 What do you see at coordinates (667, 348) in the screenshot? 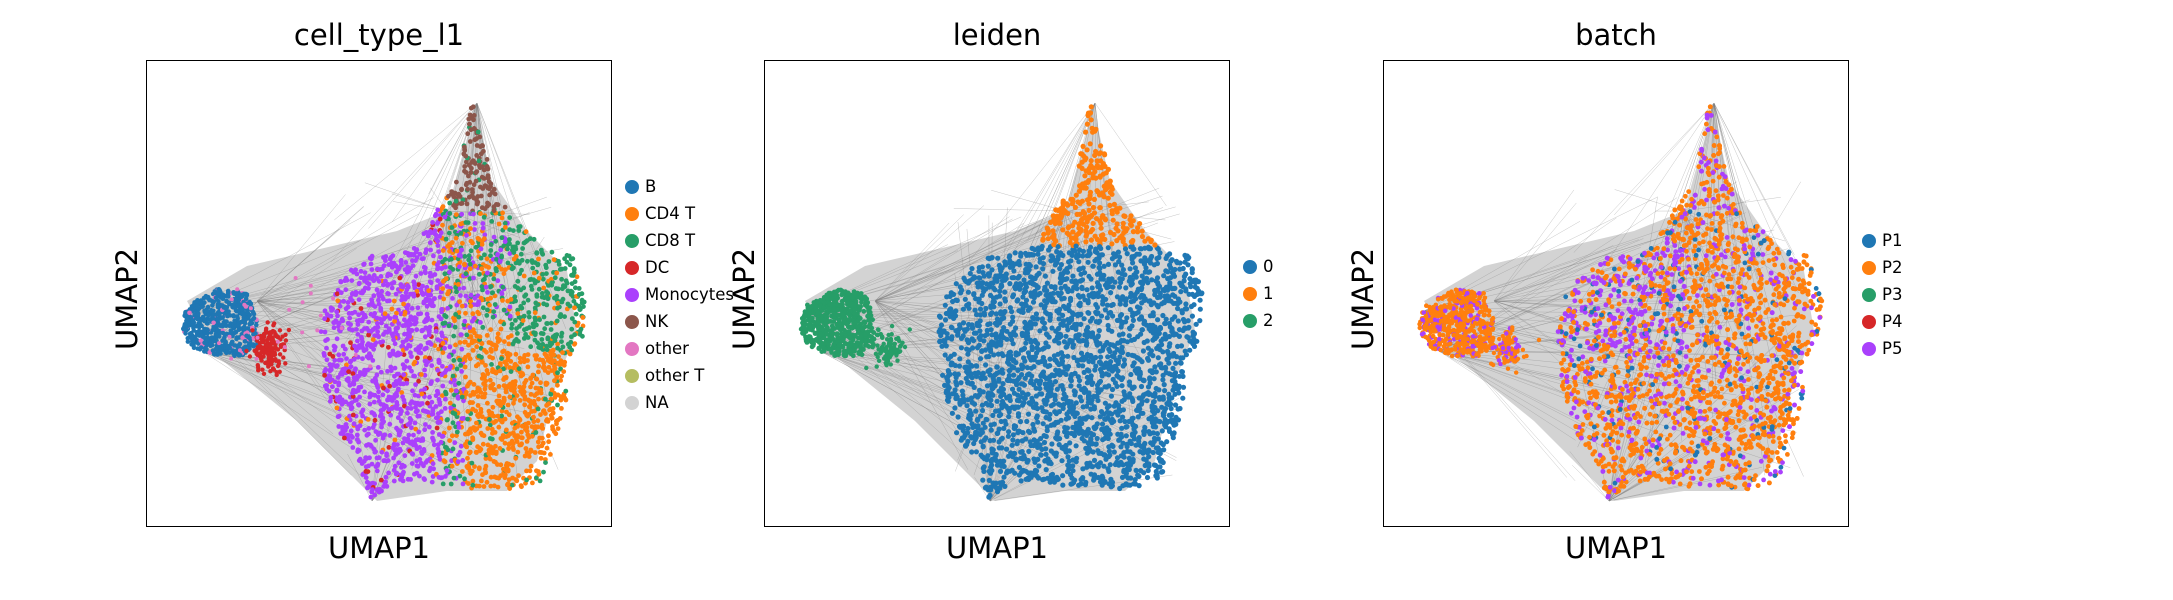
I see `legend-label: other` at bounding box center [667, 348].